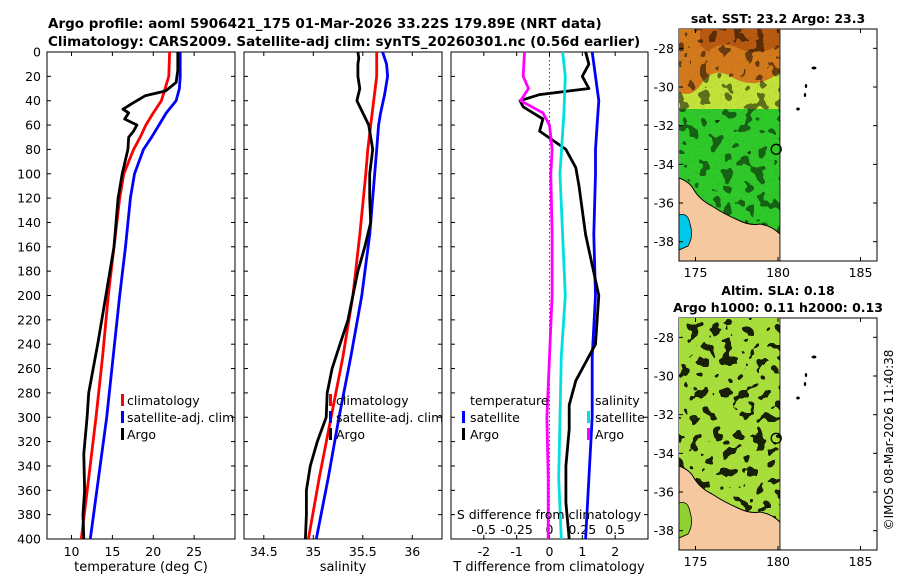  I want to click on legend-swatch-satellite, so click(122, 417).